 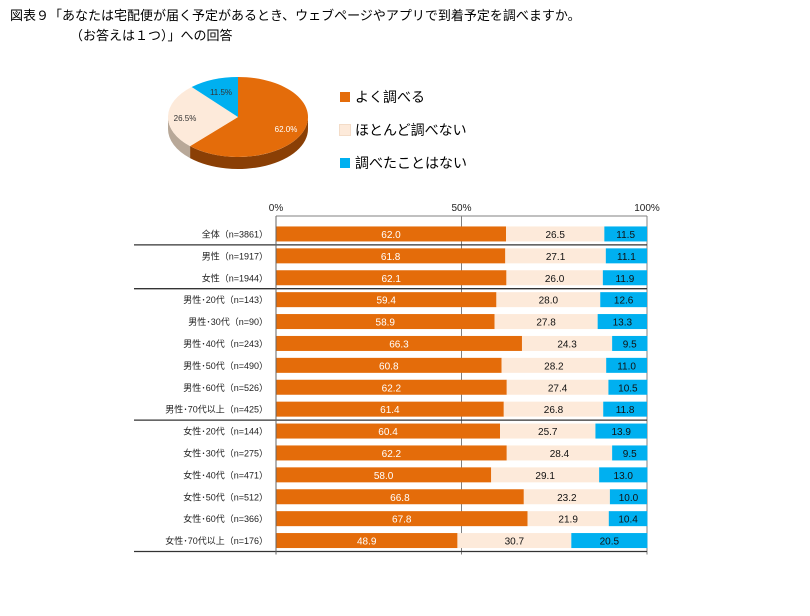 What do you see at coordinates (647, 208) in the screenshot?
I see `x-tick-label: 100%` at bounding box center [647, 208].